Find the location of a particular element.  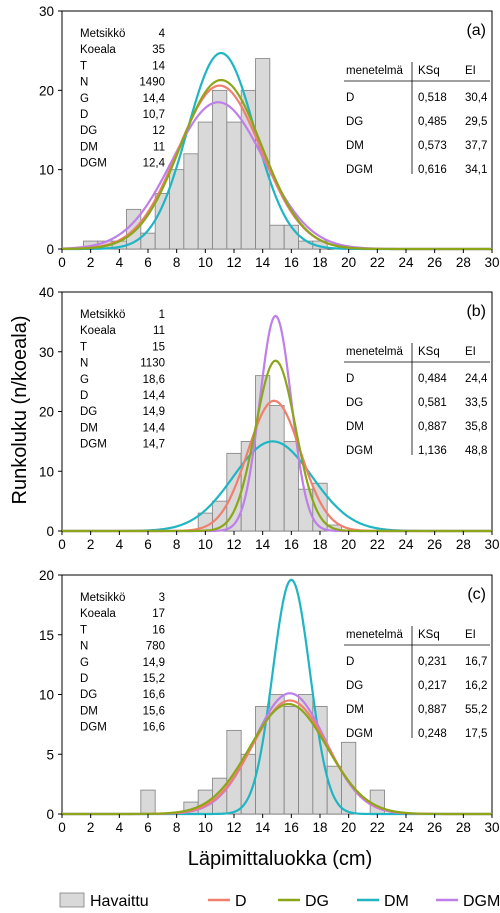

panel-label: (c) is located at coordinates (476, 594).